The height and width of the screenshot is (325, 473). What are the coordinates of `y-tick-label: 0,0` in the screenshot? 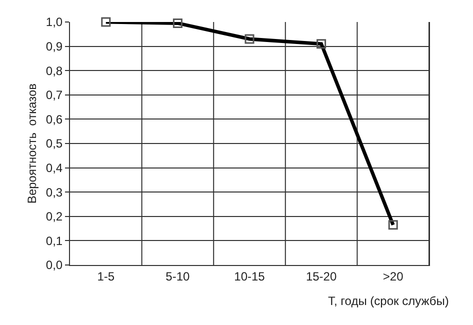 It's located at (54, 265).